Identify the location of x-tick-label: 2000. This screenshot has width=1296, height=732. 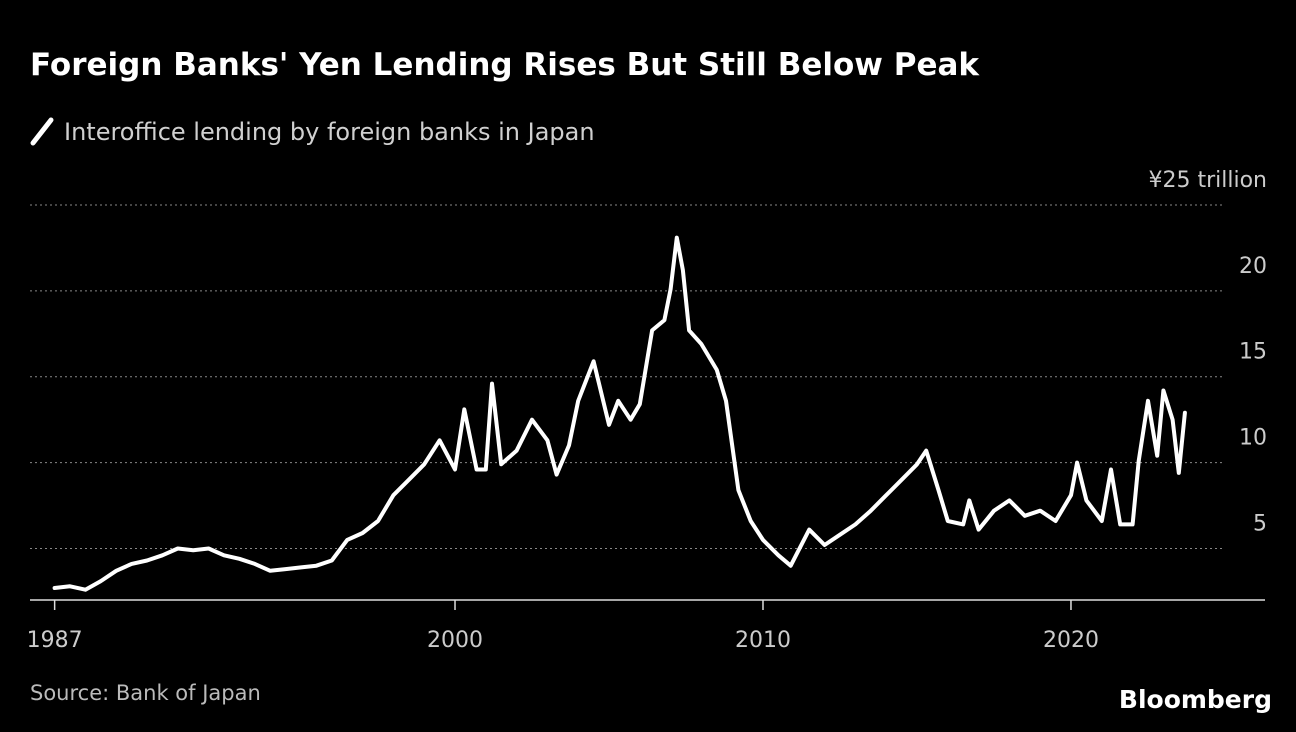
(455, 640).